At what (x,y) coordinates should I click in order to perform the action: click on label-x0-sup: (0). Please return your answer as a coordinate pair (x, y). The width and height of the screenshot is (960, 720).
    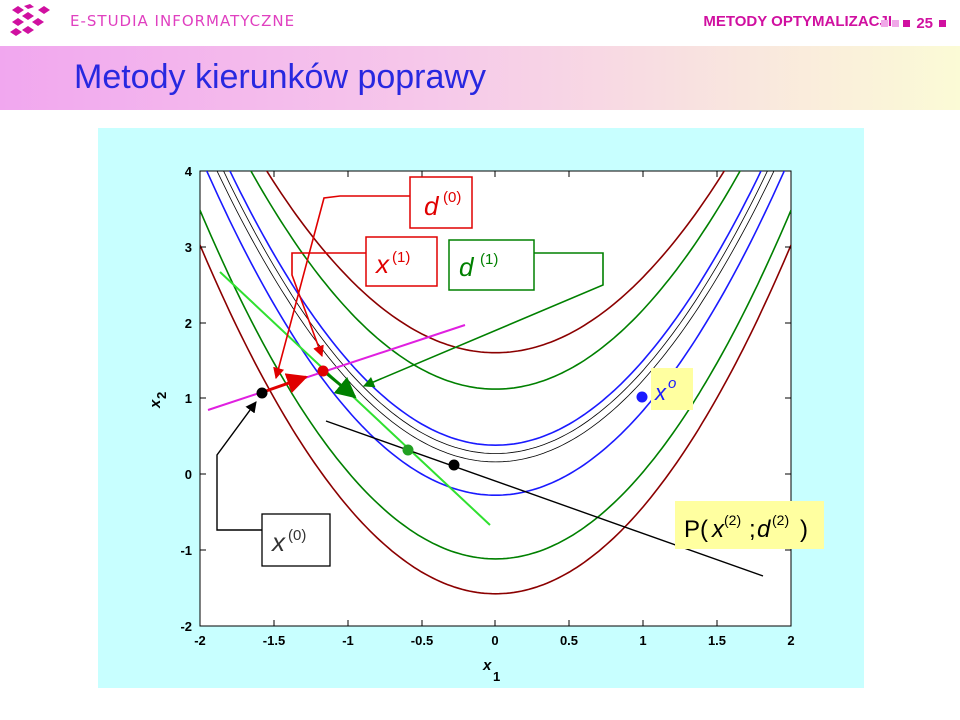
    Looking at the image, I should click on (297, 535).